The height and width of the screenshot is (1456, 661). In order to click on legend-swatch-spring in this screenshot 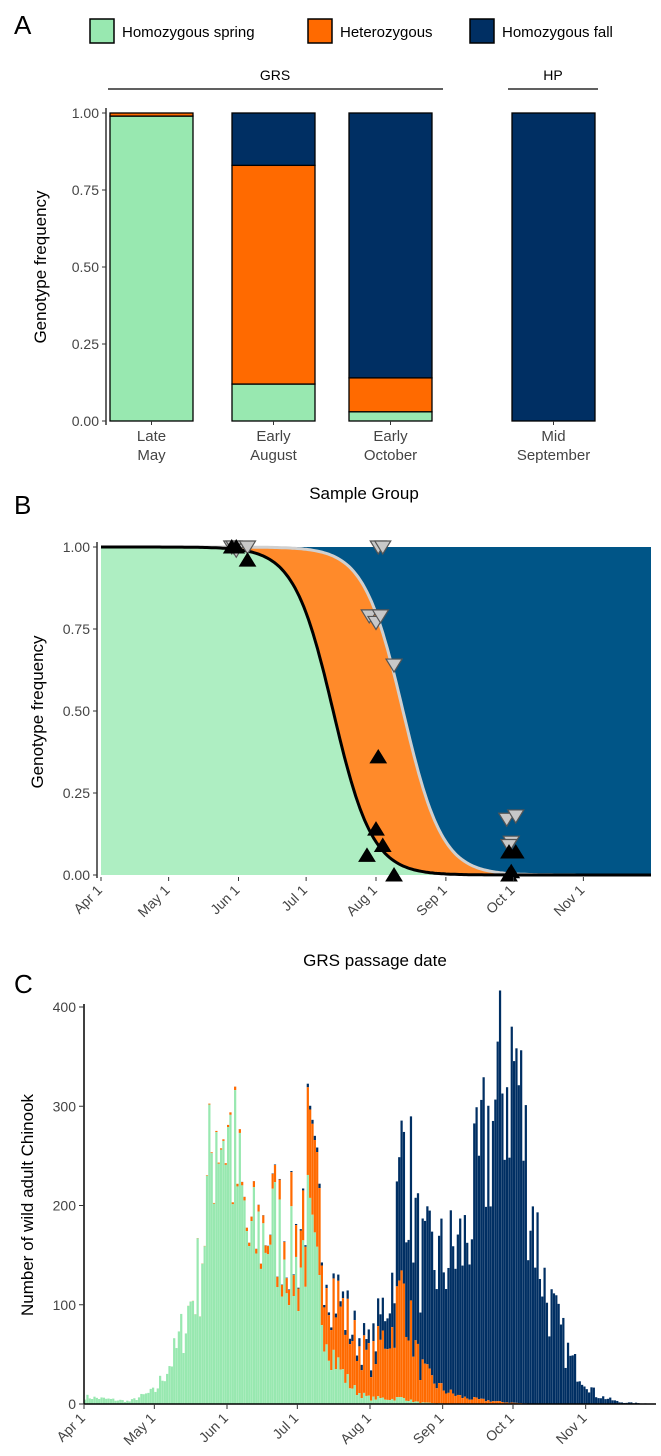, I will do `click(102, 31)`.